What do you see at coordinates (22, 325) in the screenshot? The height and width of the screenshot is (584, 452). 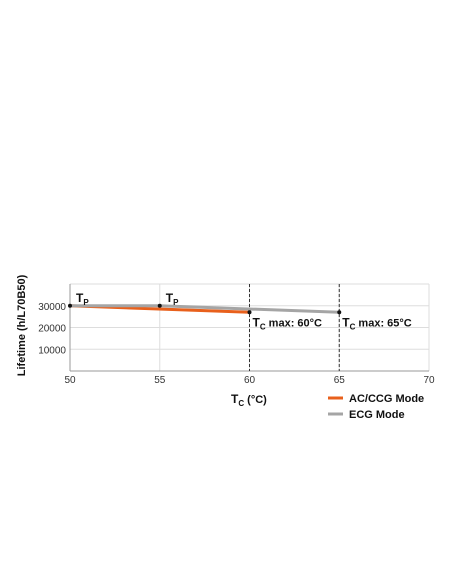 I see `y-axis-label: Lifetime (h/L70B50)` at bounding box center [22, 325].